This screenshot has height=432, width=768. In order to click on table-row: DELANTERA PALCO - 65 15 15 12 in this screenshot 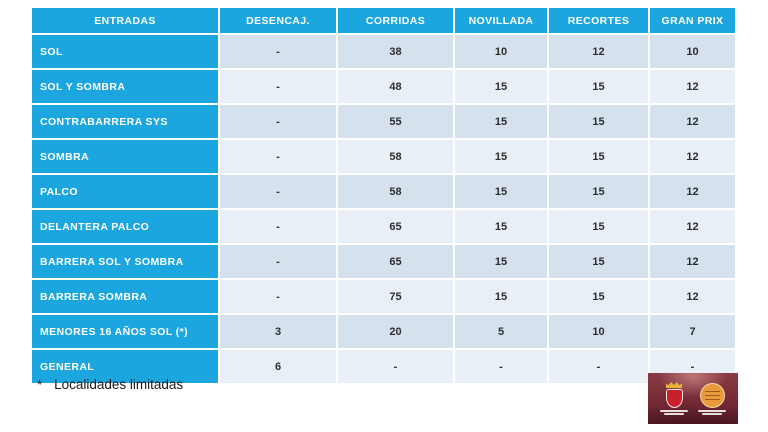, I will do `click(383, 226)`.